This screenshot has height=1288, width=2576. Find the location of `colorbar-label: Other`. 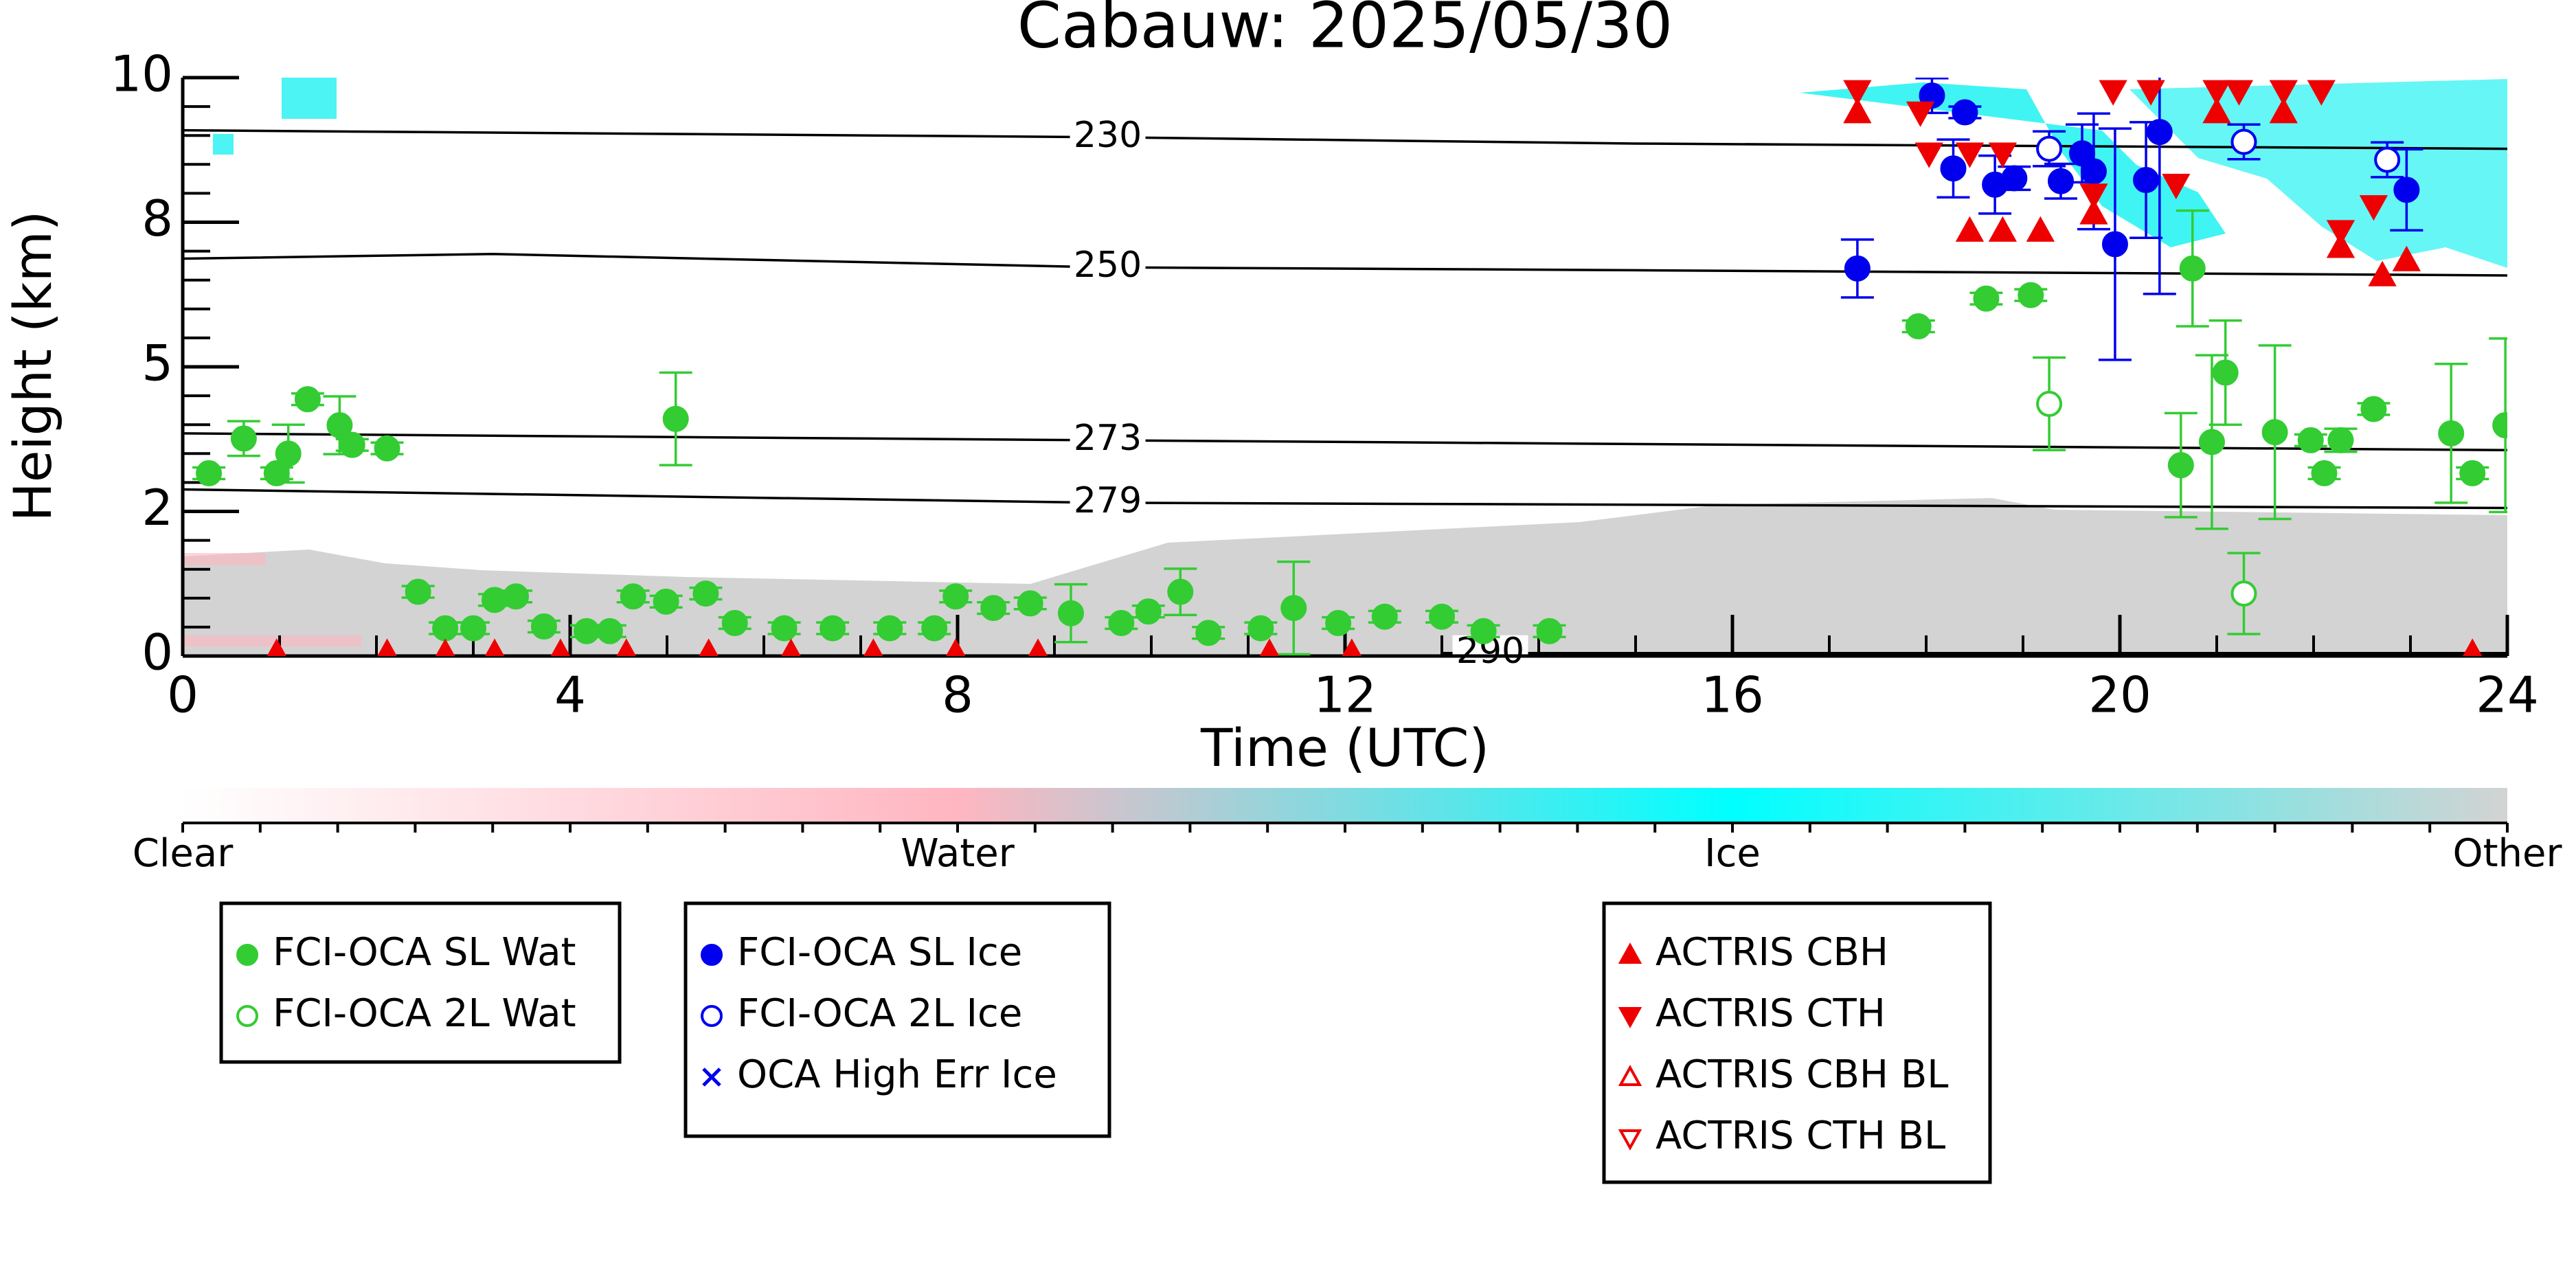

colorbar-label: Other is located at coordinates (2507, 853).